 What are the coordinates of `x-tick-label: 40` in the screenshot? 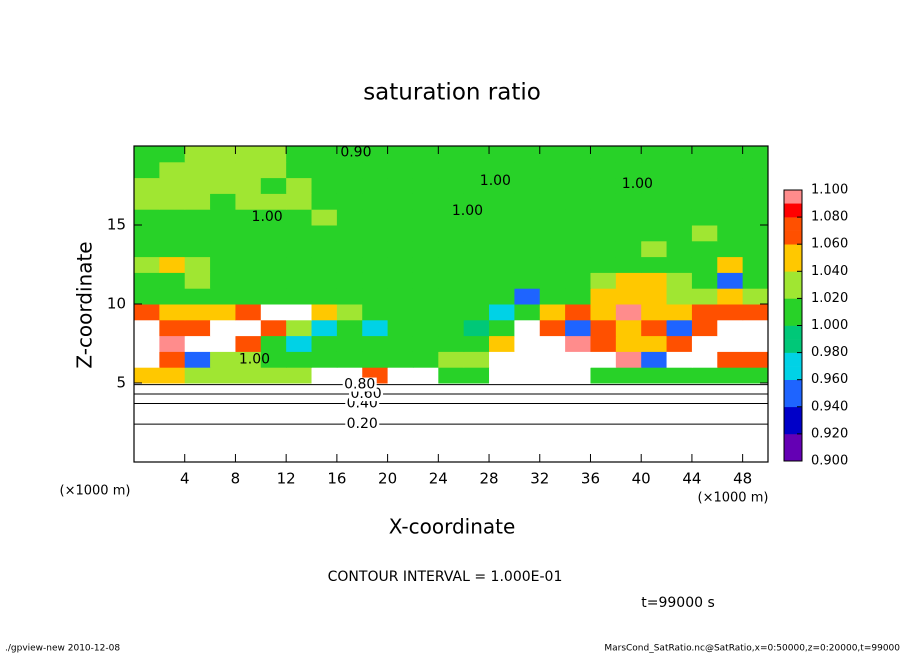 It's located at (641, 479).